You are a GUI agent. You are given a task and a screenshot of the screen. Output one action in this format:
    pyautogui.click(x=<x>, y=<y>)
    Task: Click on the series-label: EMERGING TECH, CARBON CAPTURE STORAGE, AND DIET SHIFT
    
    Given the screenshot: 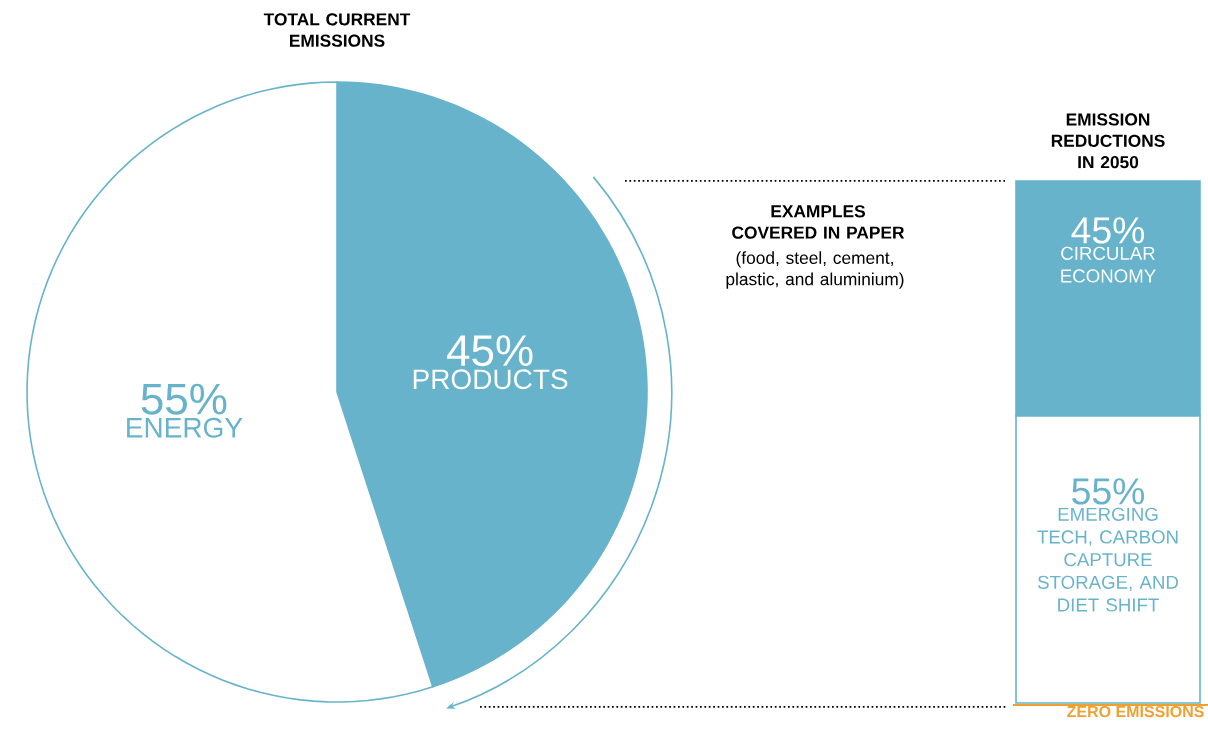 What is the action you would take?
    pyautogui.click(x=1107, y=559)
    